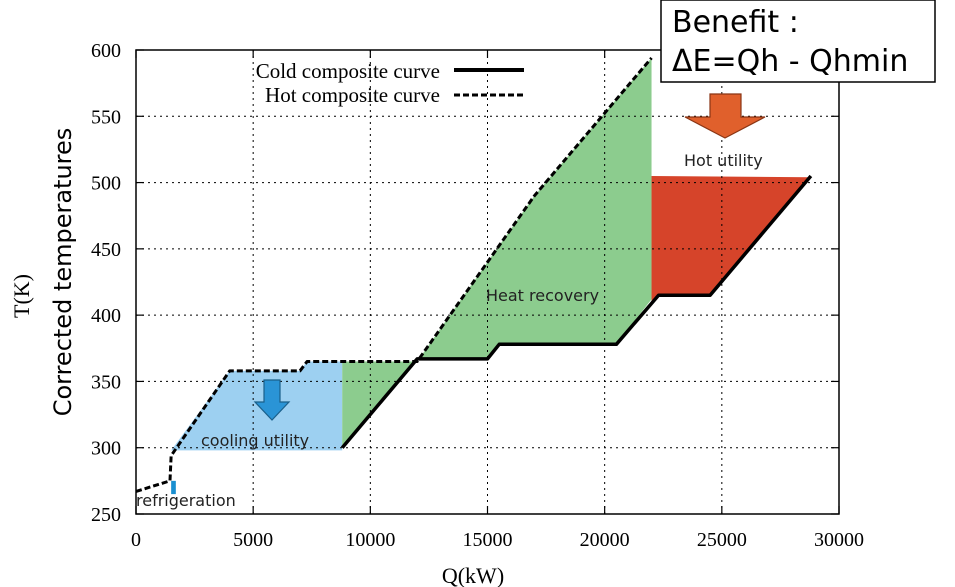 This screenshot has width=955, height=587. What do you see at coordinates (839, 540) in the screenshot?
I see `x-tick-label-30000: 30000` at bounding box center [839, 540].